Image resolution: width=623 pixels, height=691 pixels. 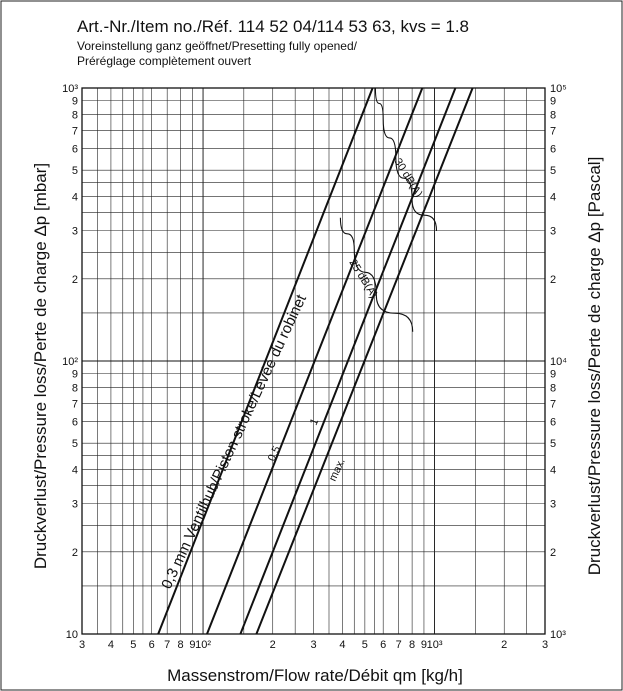 I want to click on y-tick-label-right: 10³, so click(x=558, y=635).